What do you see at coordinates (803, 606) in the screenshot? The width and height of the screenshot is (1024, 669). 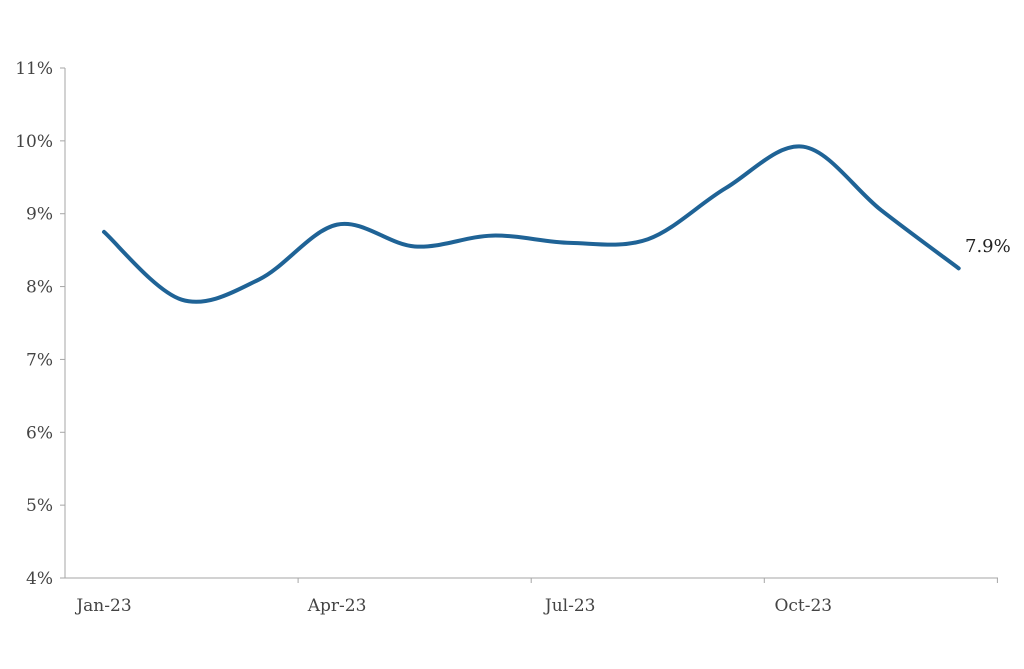 I see `x-tick-label: Oct-23` at bounding box center [803, 606].